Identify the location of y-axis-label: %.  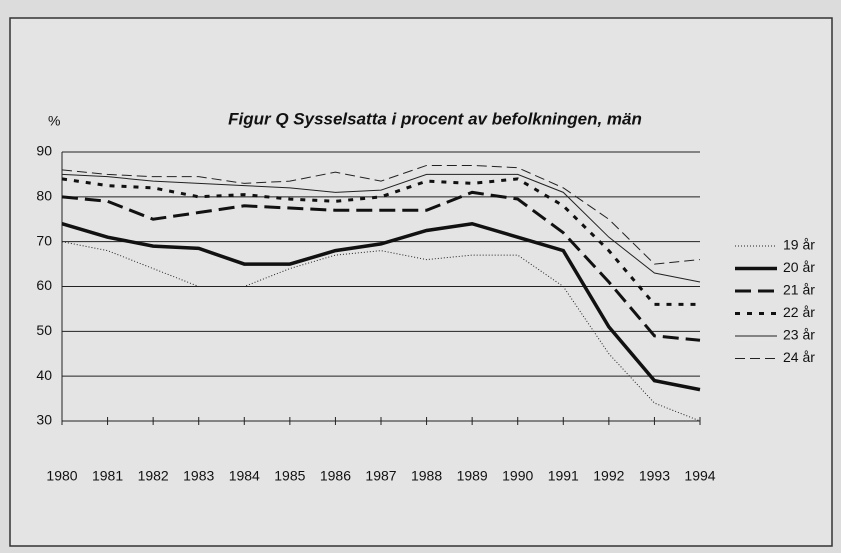
(54, 121).